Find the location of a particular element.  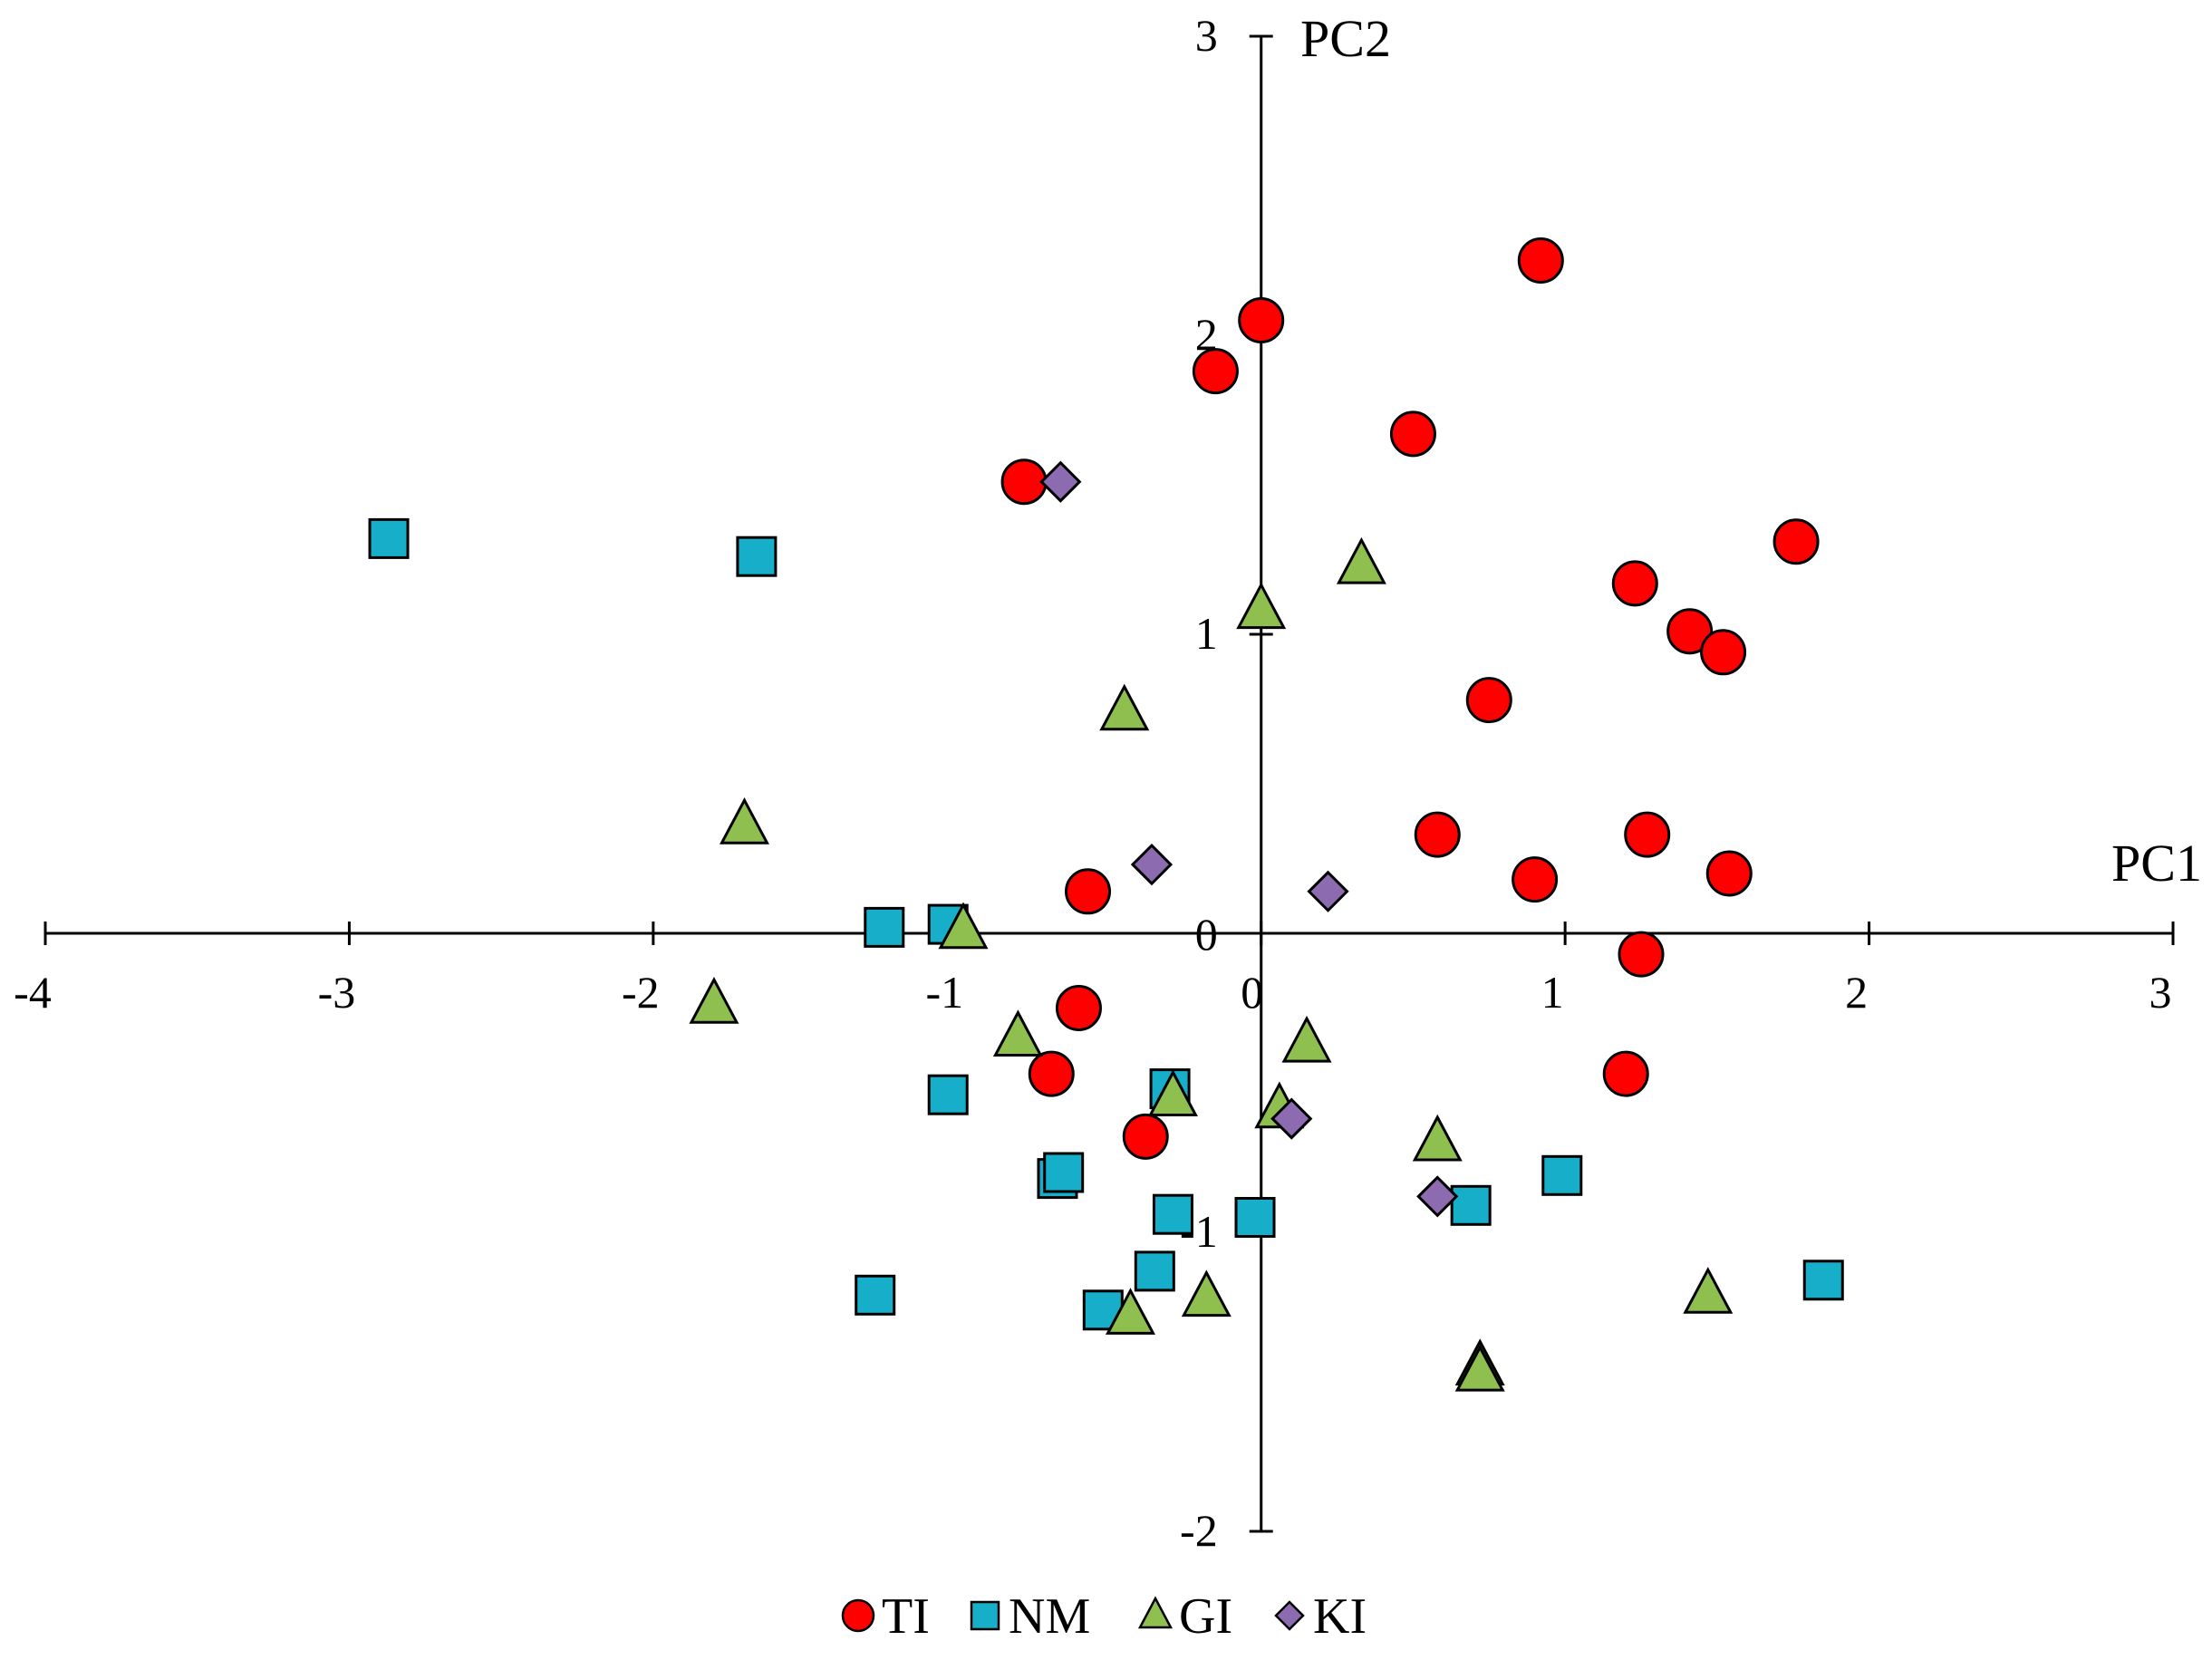

legend-marker-nm is located at coordinates (985, 1615).